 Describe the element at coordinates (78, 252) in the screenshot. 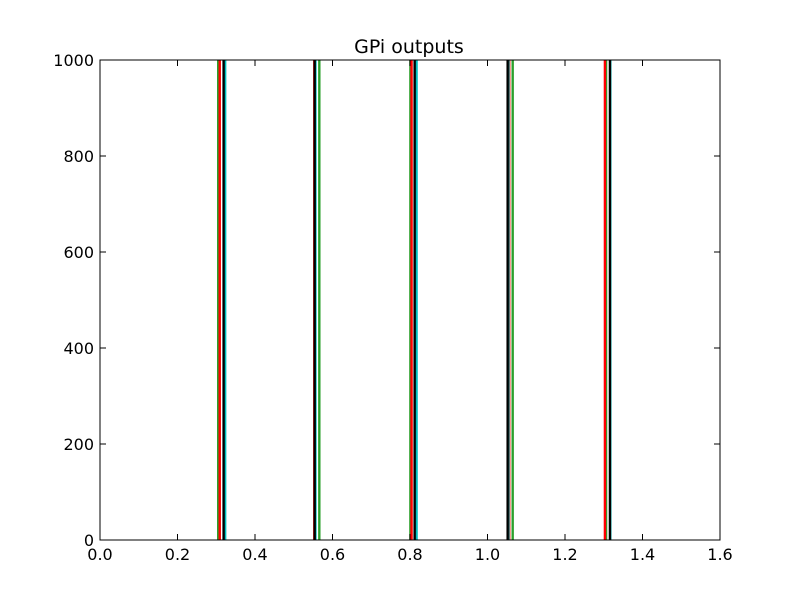

I see `y-tick-label: 600` at that location.